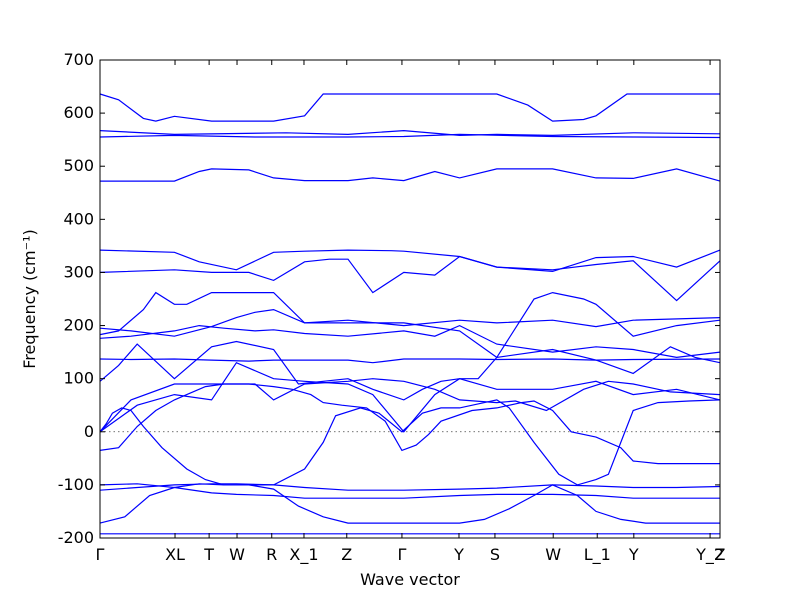  Describe the element at coordinates (89, 431) in the screenshot. I see `y-tick-label: 0` at that location.